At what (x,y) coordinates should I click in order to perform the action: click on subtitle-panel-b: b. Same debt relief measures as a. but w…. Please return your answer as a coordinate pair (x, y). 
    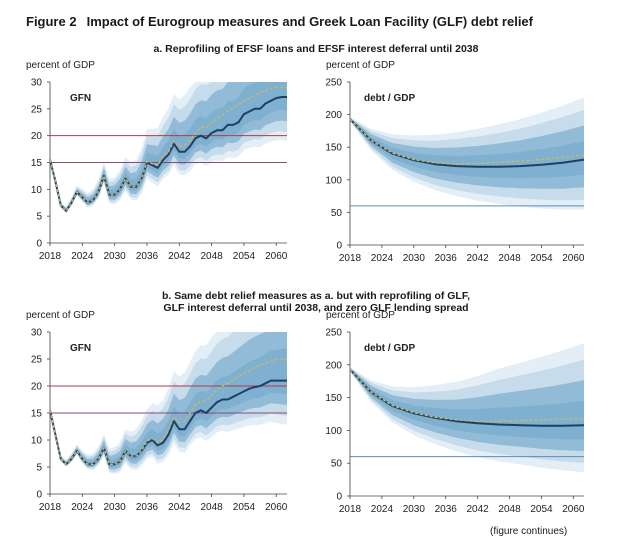
    Looking at the image, I should click on (316, 302).